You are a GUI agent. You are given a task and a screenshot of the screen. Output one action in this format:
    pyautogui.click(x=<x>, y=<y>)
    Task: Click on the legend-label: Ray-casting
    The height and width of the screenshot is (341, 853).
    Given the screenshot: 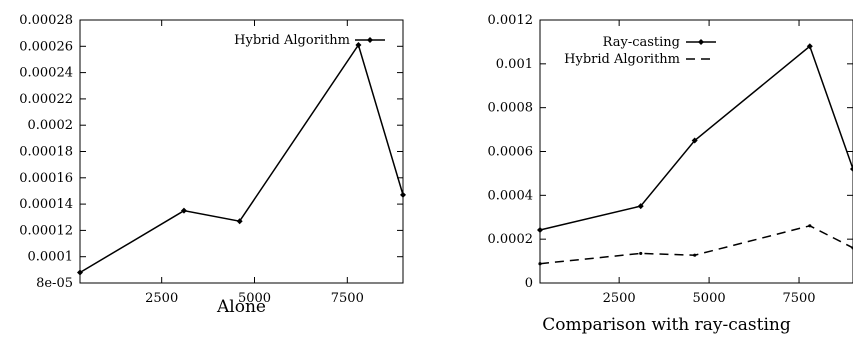 What is the action you would take?
    pyautogui.click(x=641, y=42)
    